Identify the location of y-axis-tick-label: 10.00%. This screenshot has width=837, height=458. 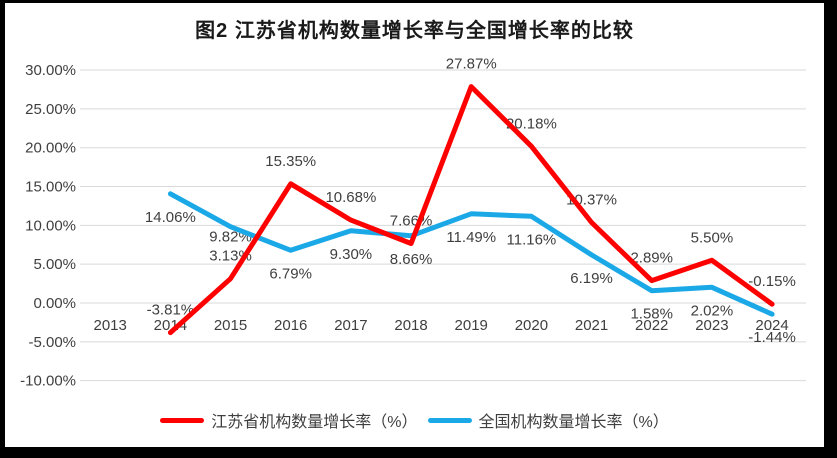
(50, 225).